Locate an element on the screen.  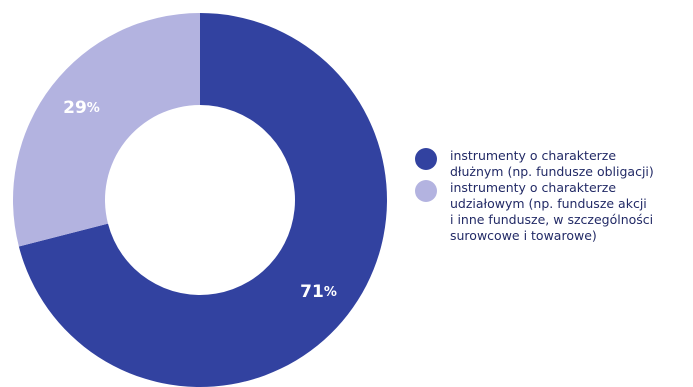
legend-swatch-equity is located at coordinates (426, 191).